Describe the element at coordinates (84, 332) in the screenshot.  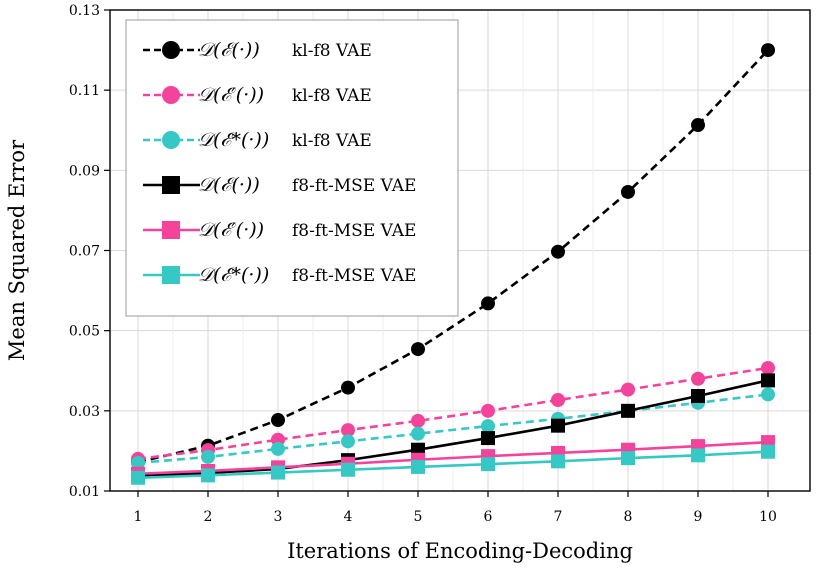
I see `y-tick-label: 0.05` at that location.